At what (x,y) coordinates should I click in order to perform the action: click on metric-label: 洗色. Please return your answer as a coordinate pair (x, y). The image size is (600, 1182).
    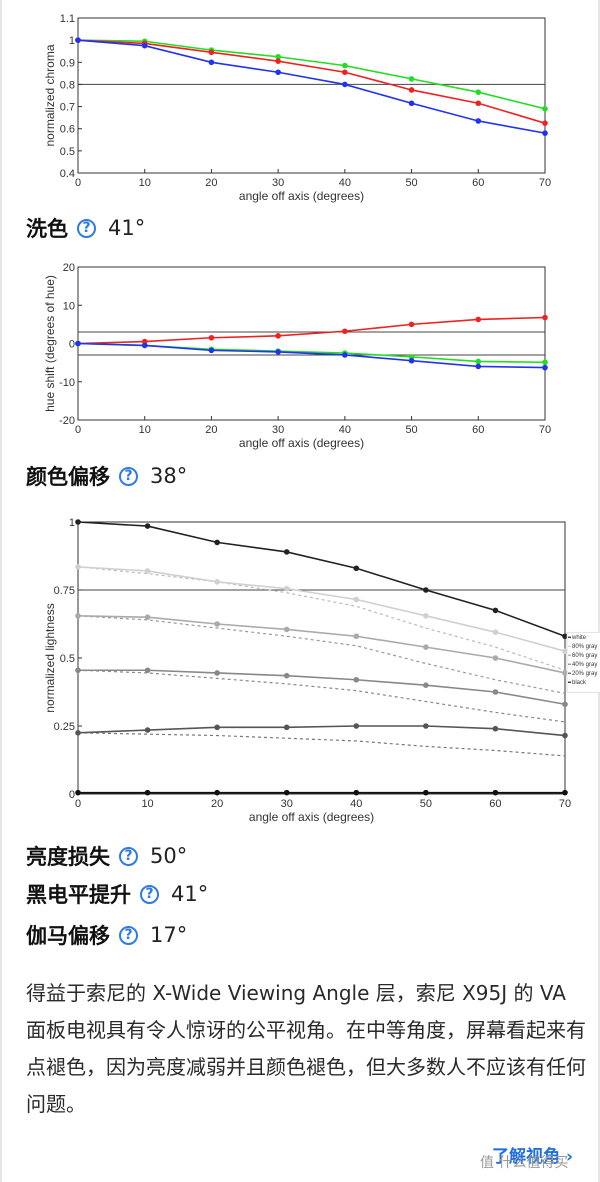
    Looking at the image, I should click on (47, 229).